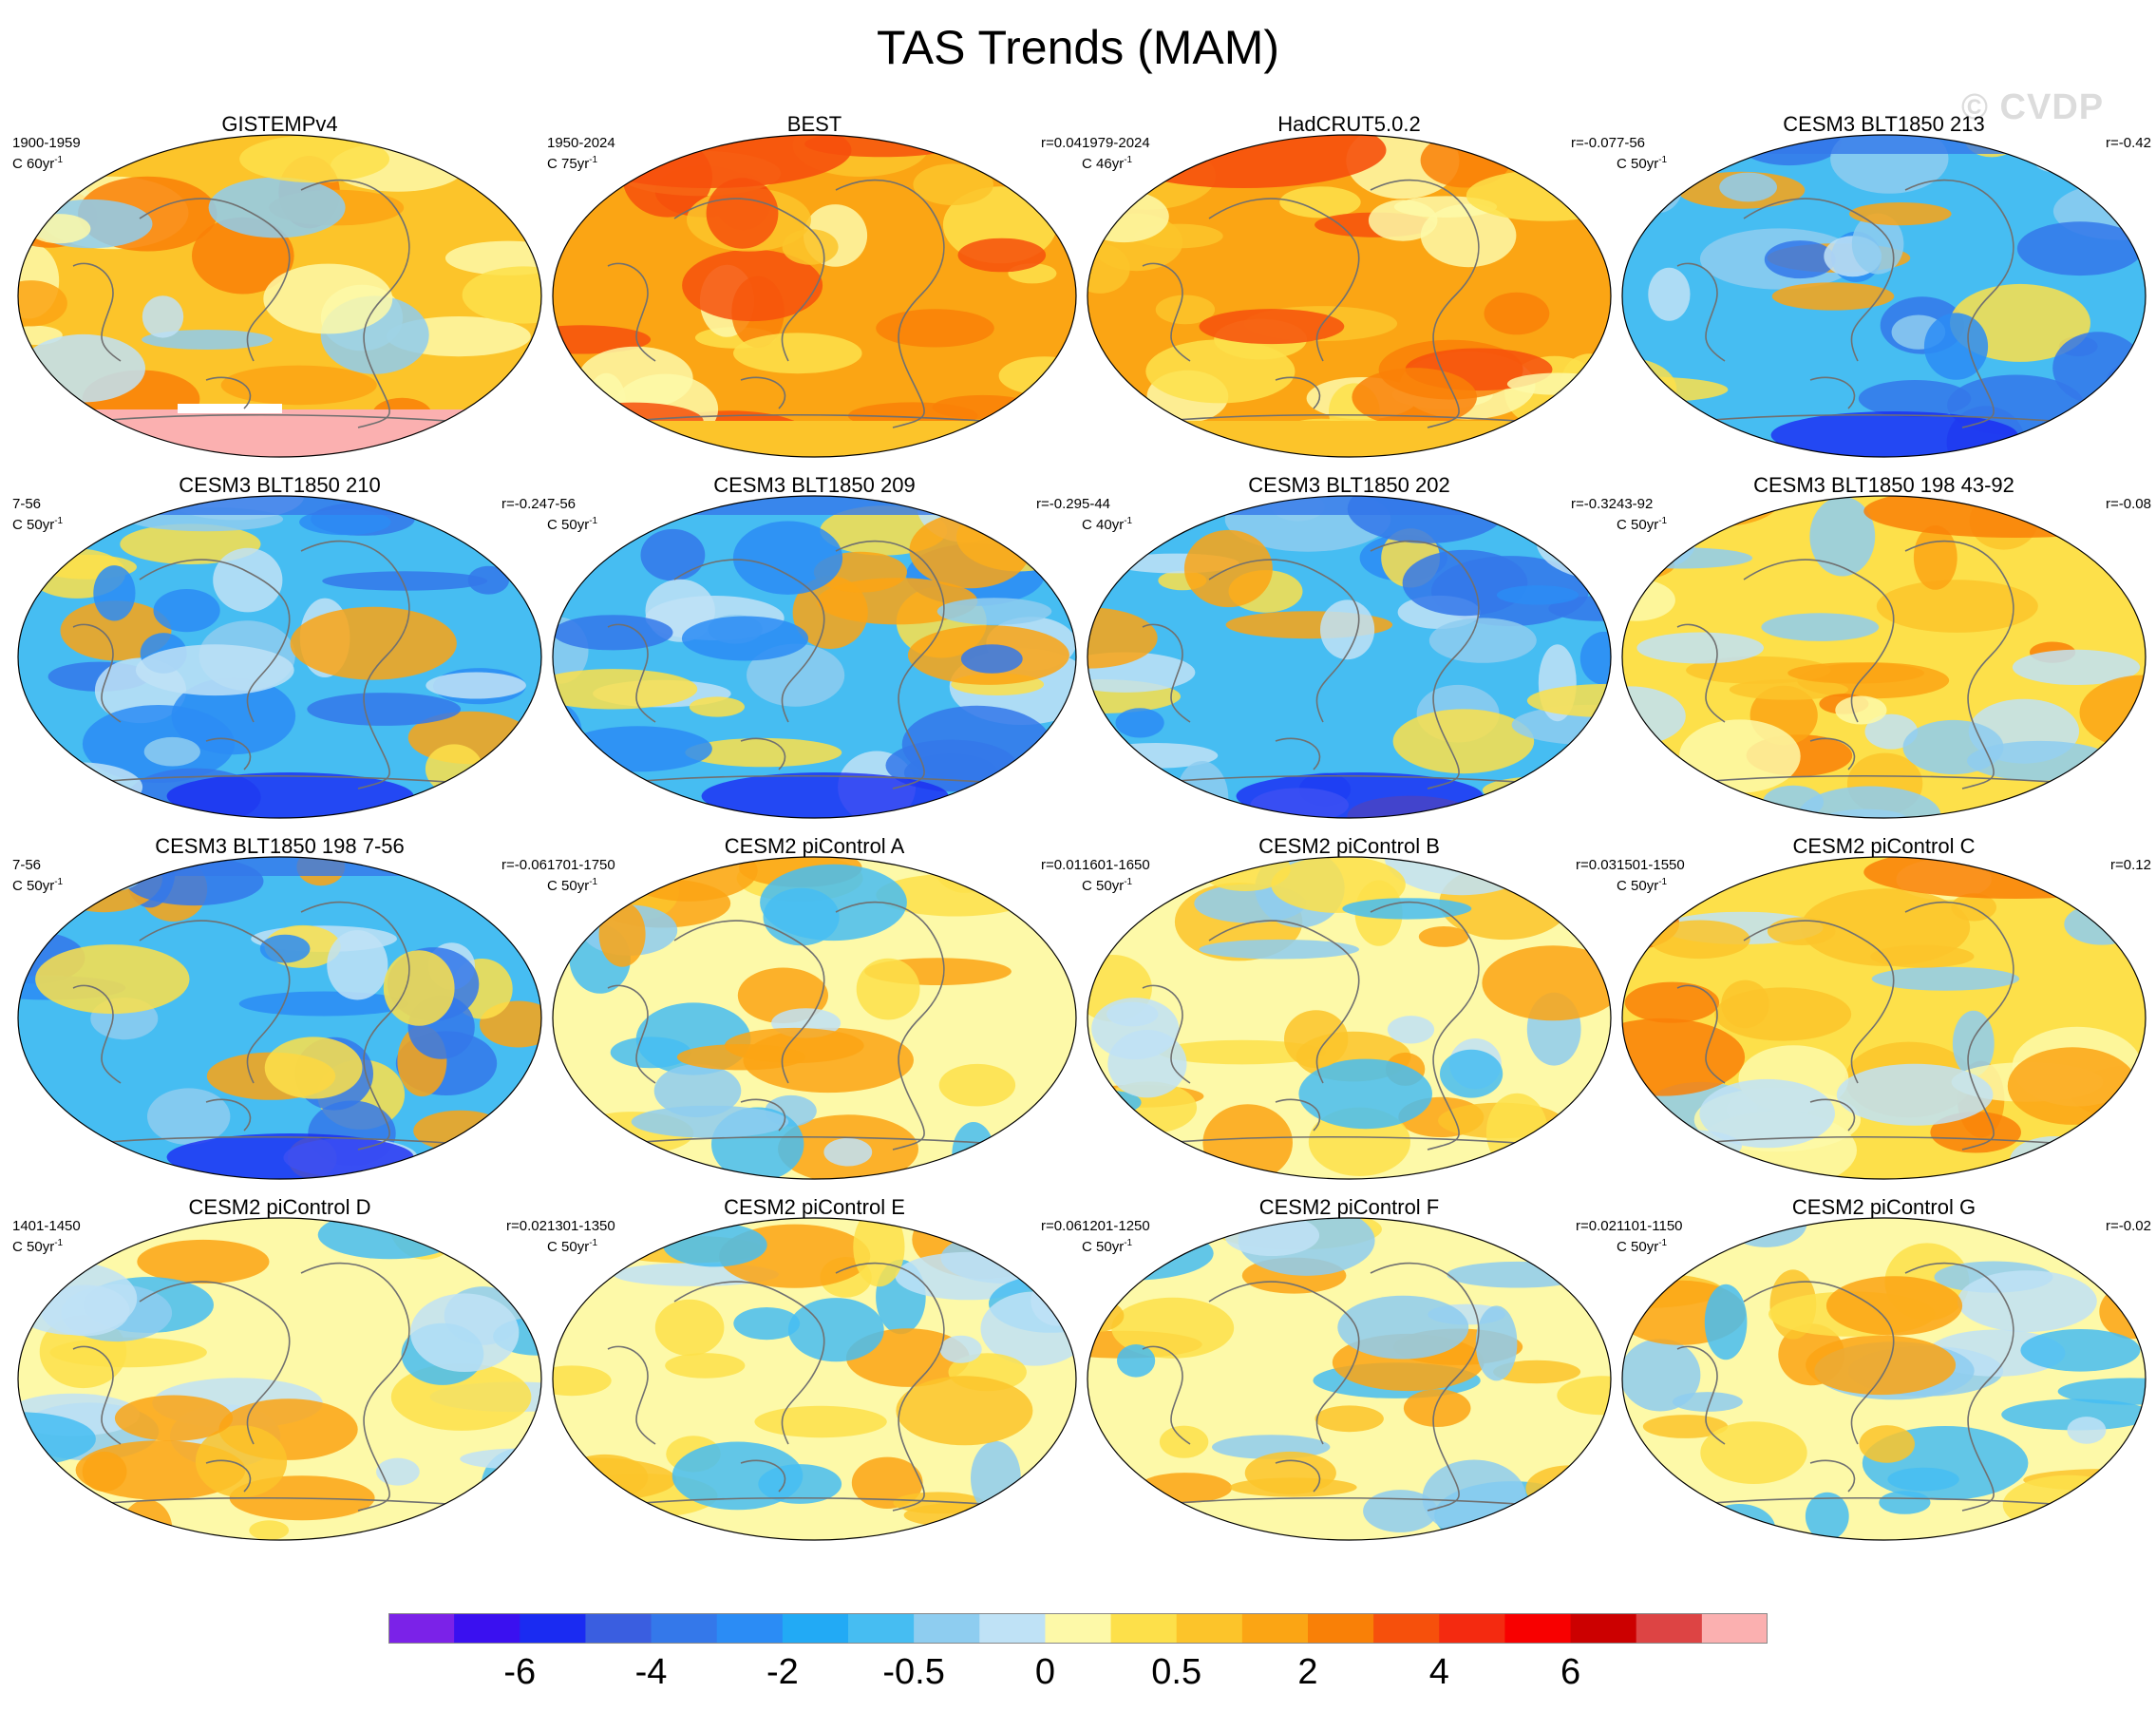  What do you see at coordinates (1349, 124) in the screenshot?
I see `panel-title: HadCRUT5.0.2` at bounding box center [1349, 124].